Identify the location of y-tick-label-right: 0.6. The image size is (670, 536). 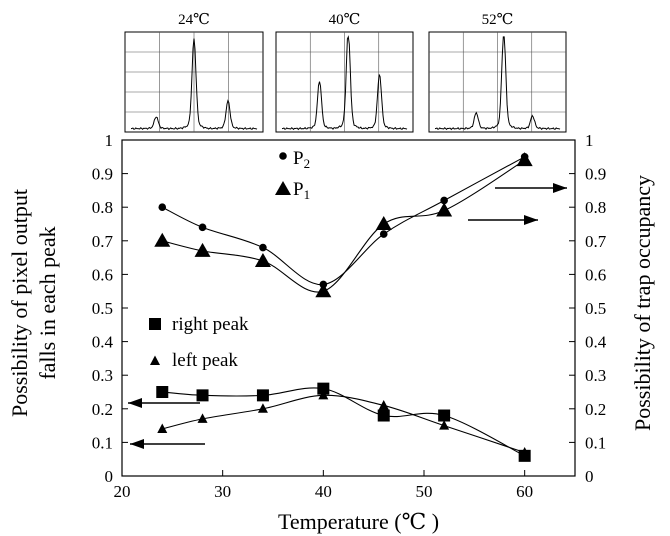
(595, 274).